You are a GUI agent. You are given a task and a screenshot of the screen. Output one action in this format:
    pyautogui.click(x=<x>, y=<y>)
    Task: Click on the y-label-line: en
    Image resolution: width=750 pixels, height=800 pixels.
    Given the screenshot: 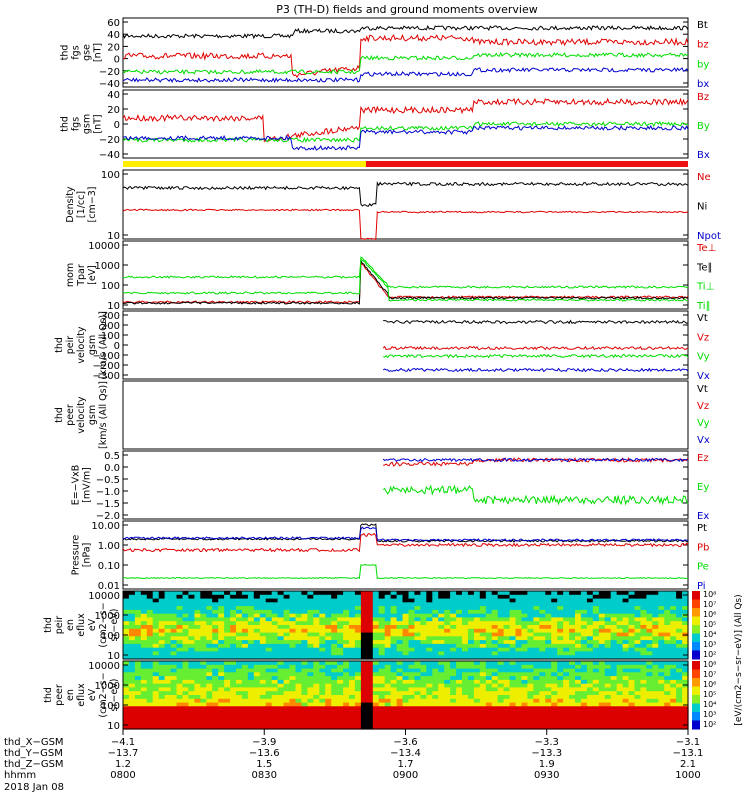 What is the action you would take?
    pyautogui.click(x=70, y=695)
    